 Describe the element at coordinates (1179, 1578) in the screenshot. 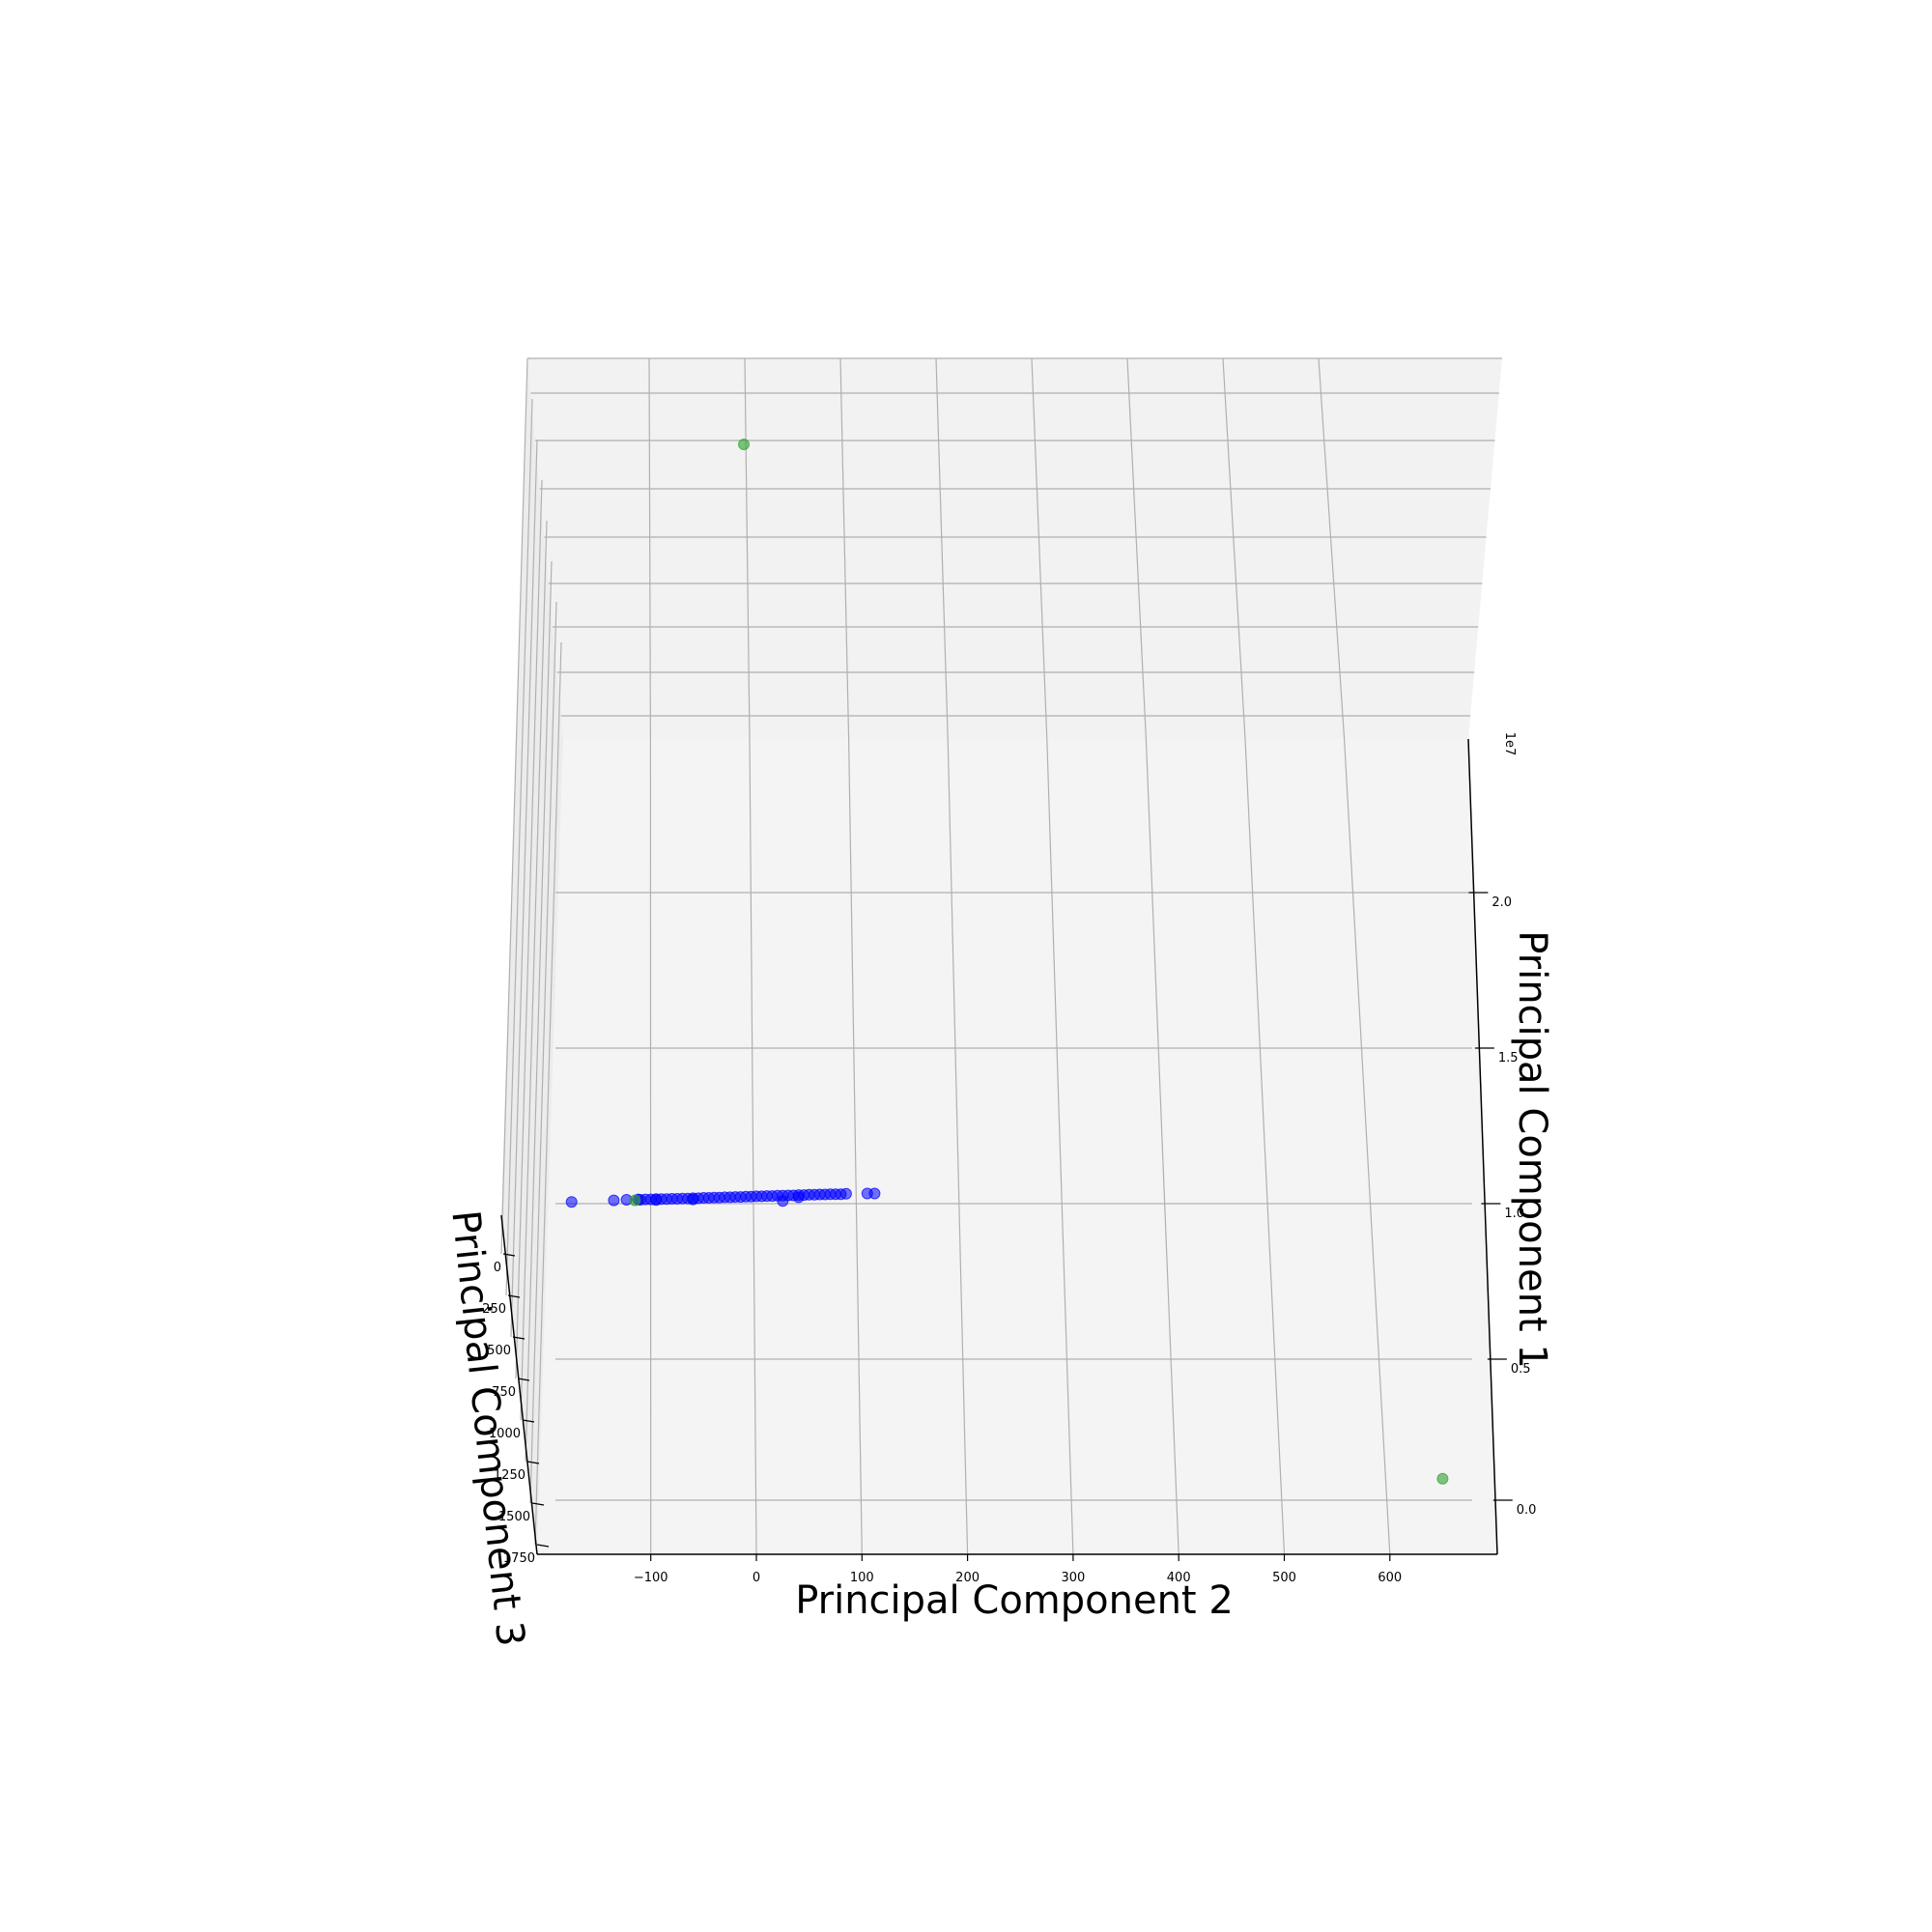

I see `pc2-tick-label: 400` at that location.